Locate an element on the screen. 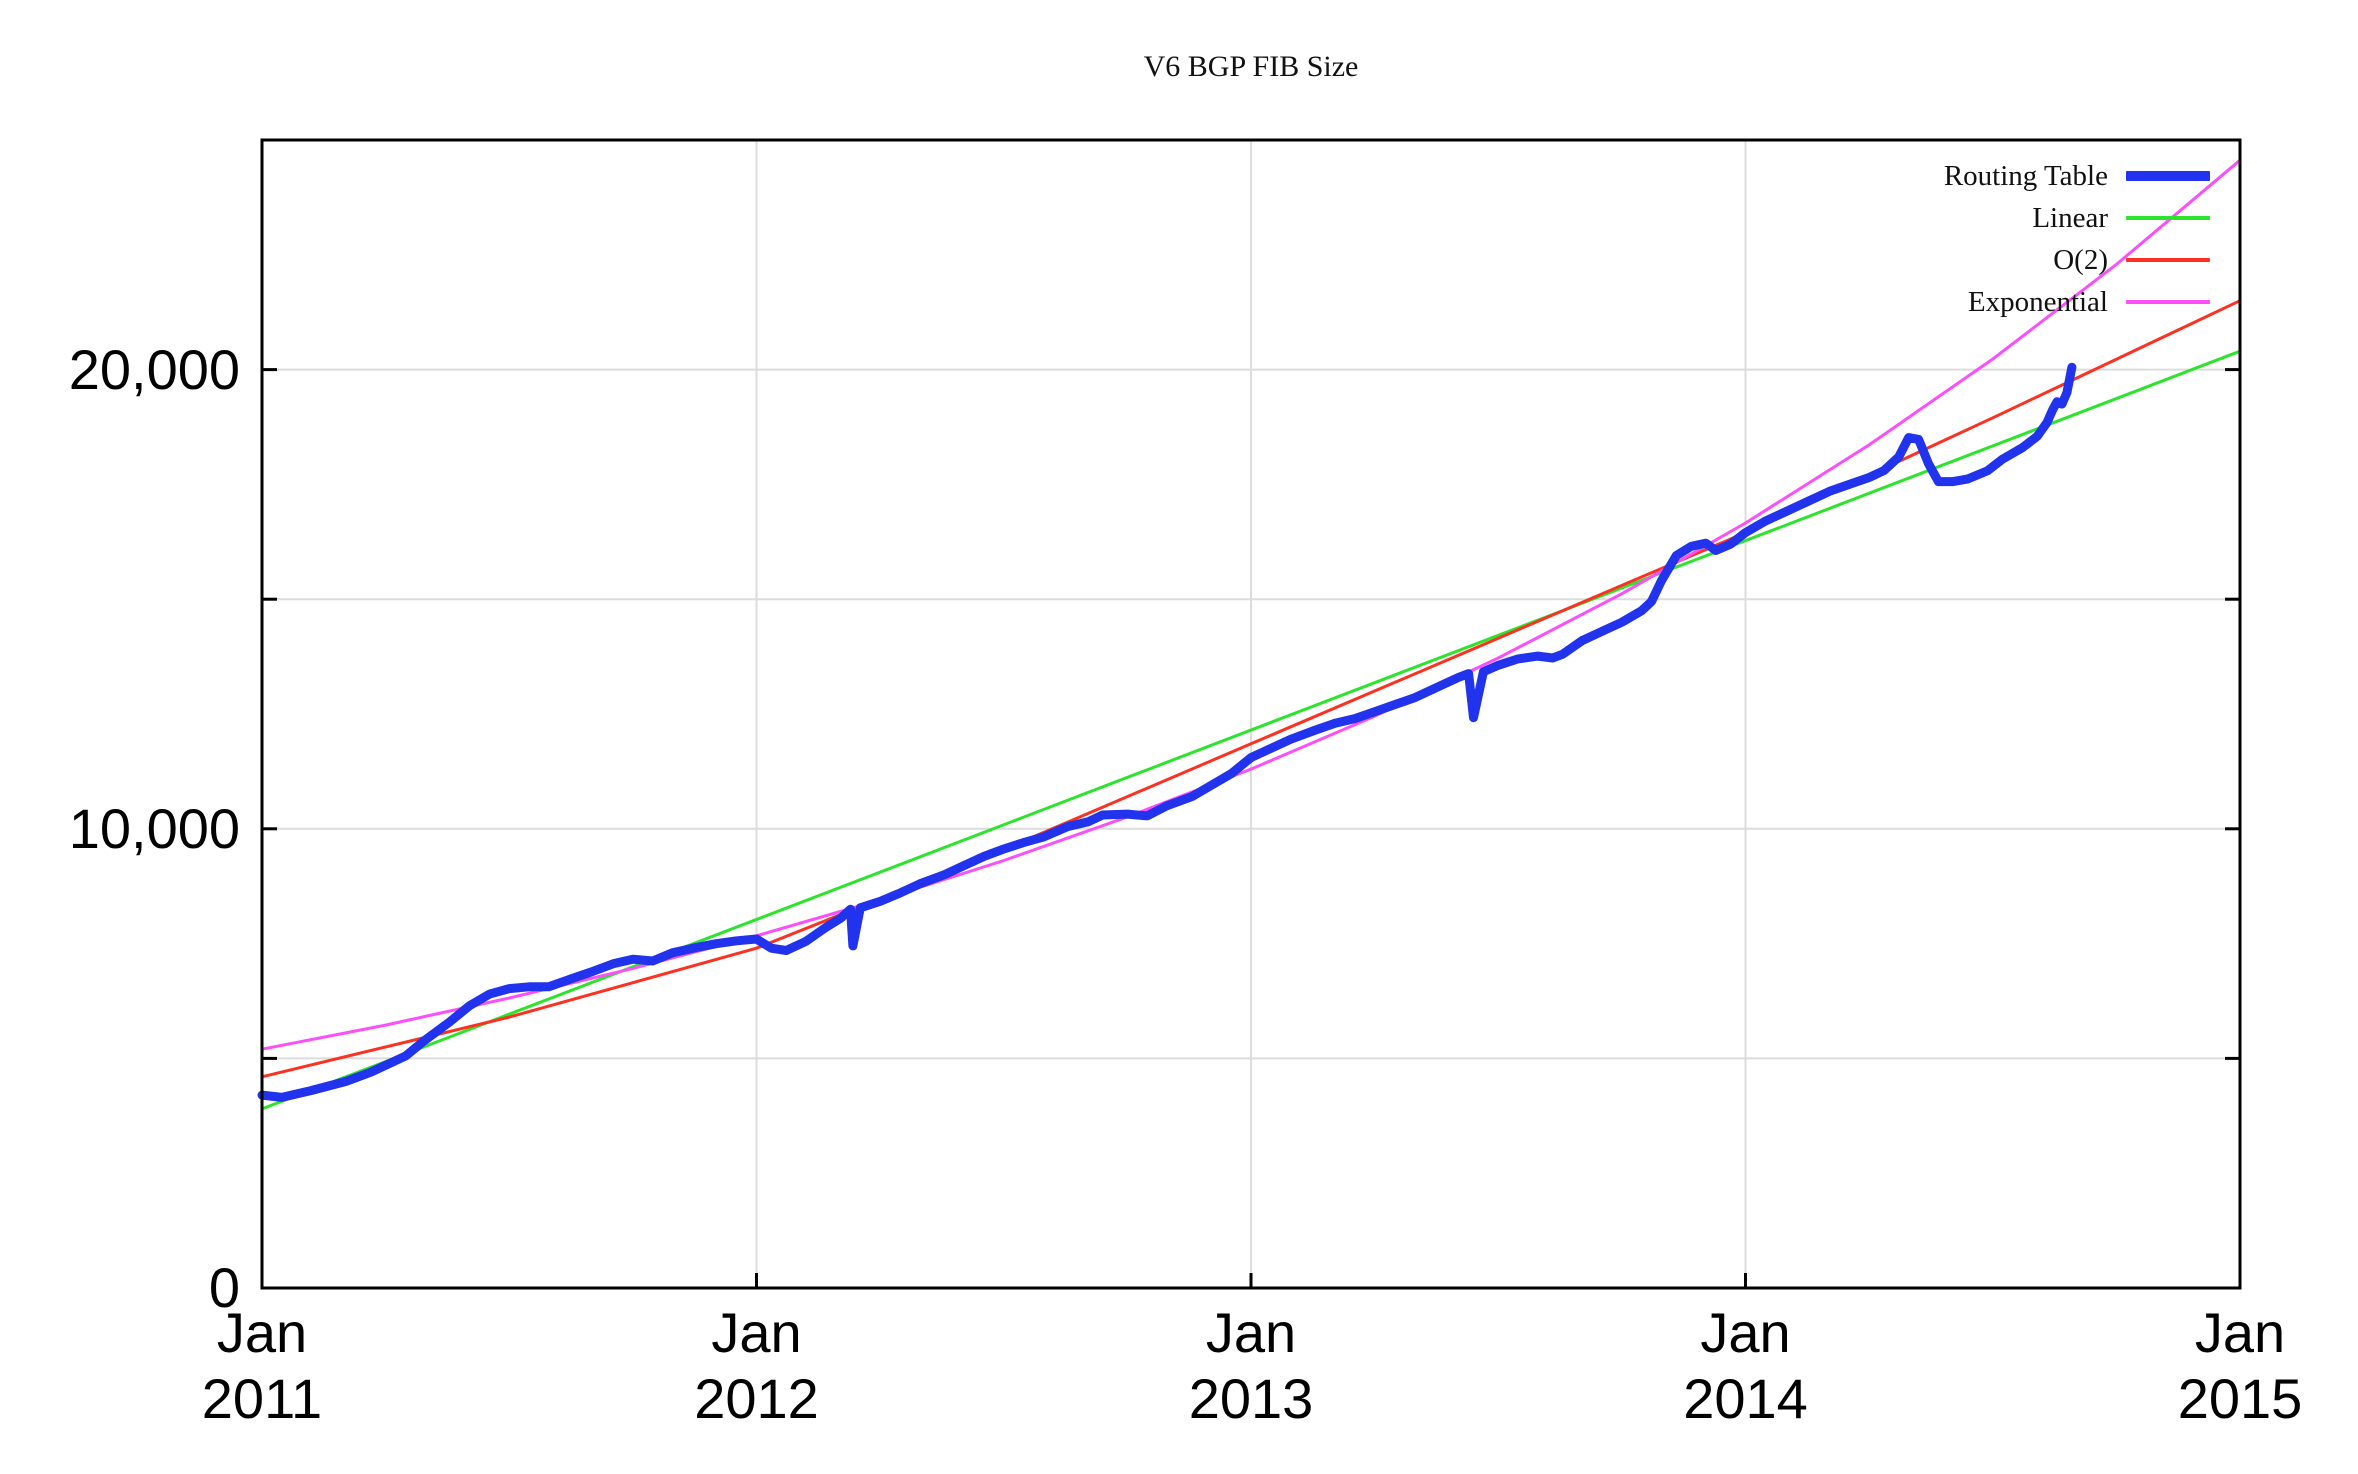  legend-swatch-routing-table is located at coordinates (2168, 176).